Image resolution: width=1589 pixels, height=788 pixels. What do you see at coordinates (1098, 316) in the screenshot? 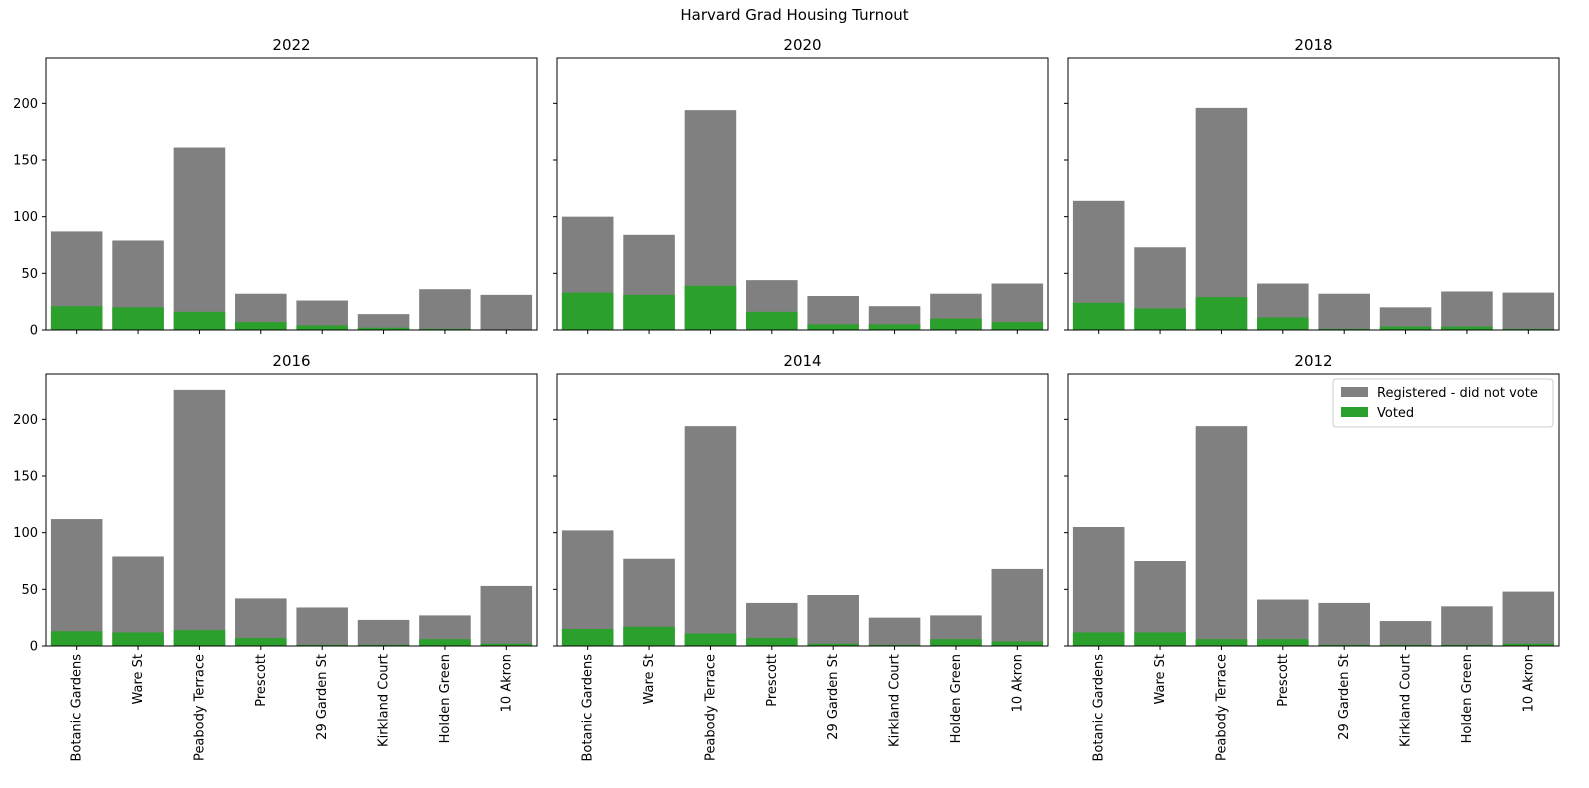
I see `panel-2018-bar-voted-botanic-gardens` at bounding box center [1098, 316].